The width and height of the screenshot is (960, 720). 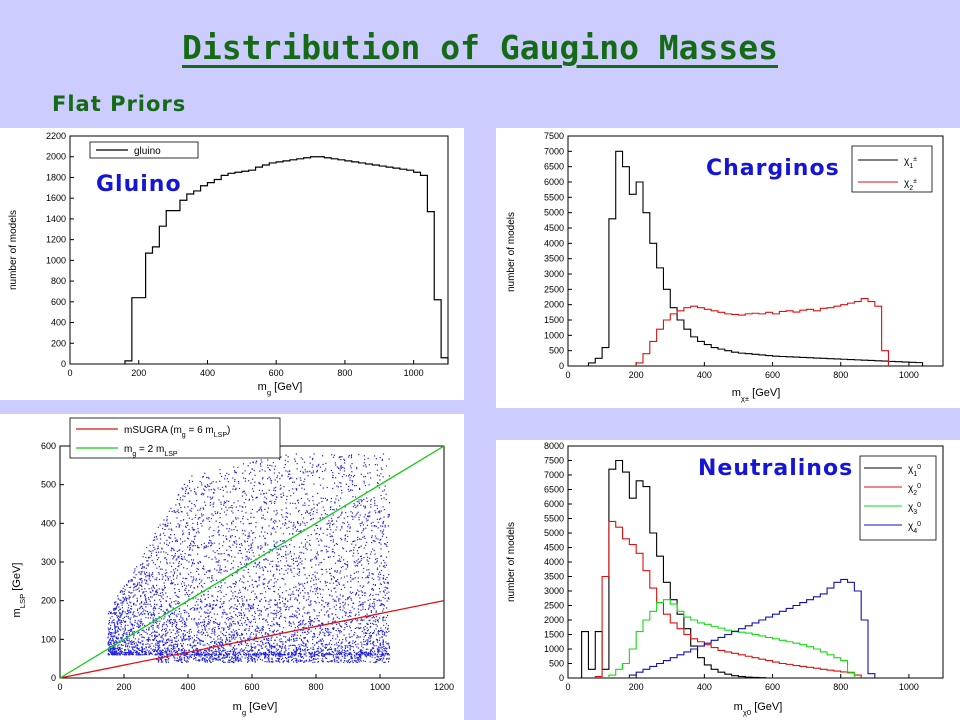 What do you see at coordinates (554, 136) in the screenshot?
I see `chargino-ytick-label: 7500` at bounding box center [554, 136].